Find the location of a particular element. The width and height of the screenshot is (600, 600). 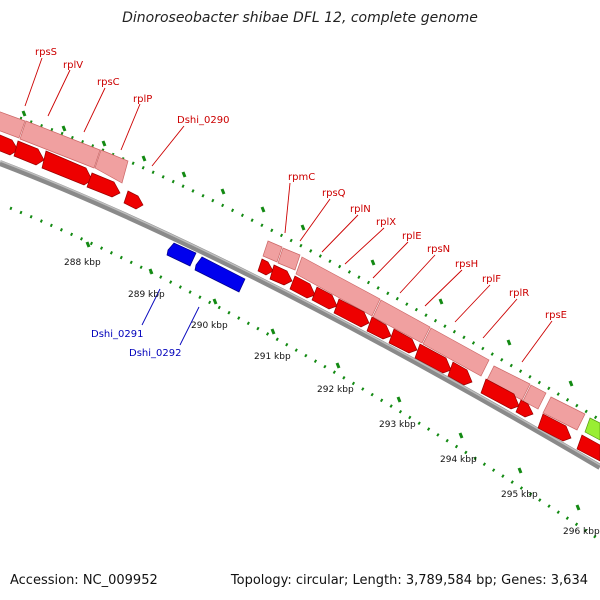

gene-label-rpsQ: rpsQ is located at coordinates (334, 193).